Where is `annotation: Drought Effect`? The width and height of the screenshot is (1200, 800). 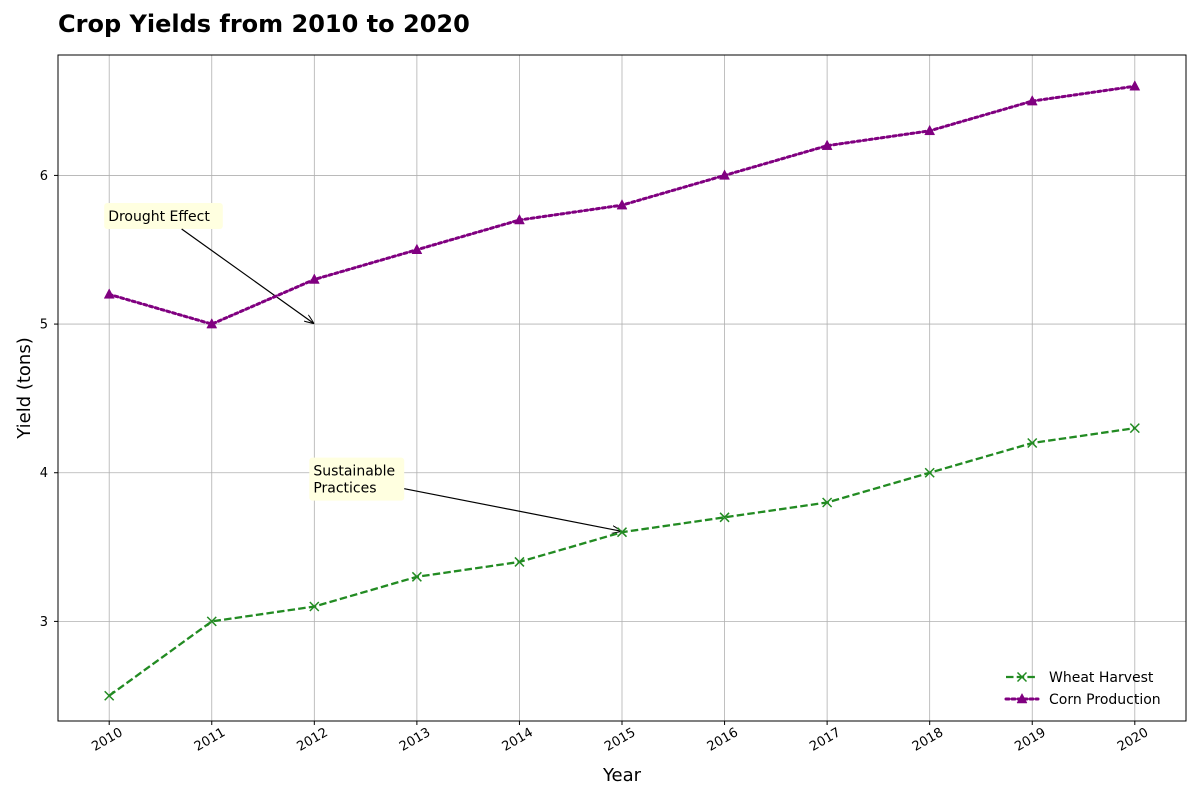 annotation: Drought Effect is located at coordinates (208, 263).